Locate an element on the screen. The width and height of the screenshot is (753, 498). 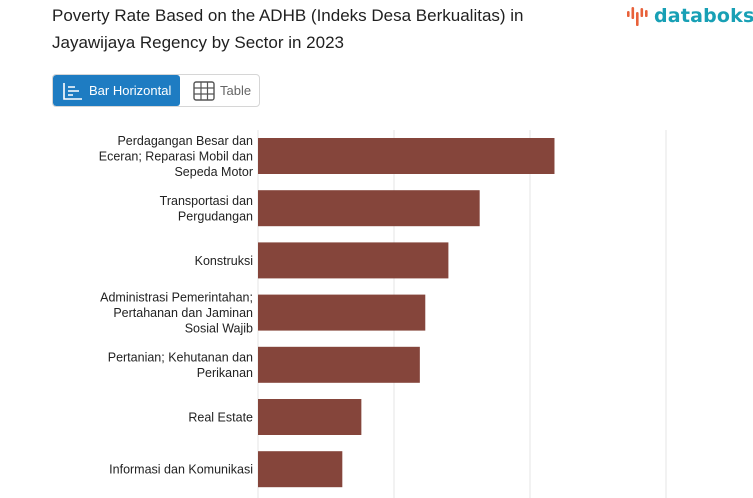
brand-name: databoks is located at coordinates (703, 16).